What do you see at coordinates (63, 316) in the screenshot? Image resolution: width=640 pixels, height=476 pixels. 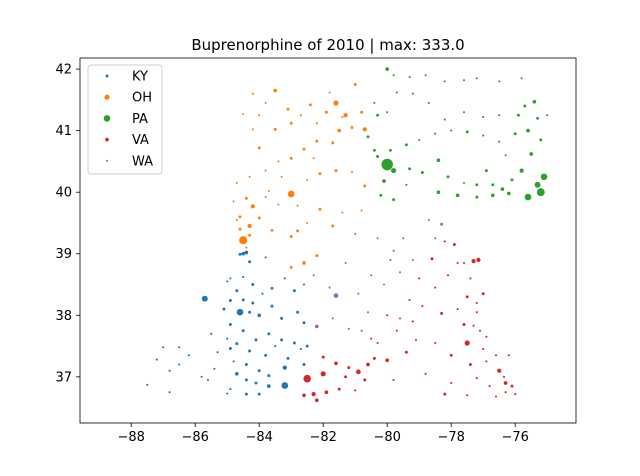 I see `y-tick-label: 38` at bounding box center [63, 316].